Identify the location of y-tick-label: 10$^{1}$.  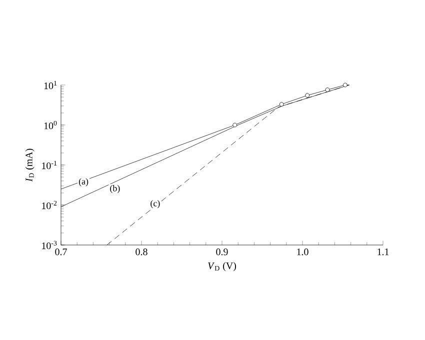
(50, 85).